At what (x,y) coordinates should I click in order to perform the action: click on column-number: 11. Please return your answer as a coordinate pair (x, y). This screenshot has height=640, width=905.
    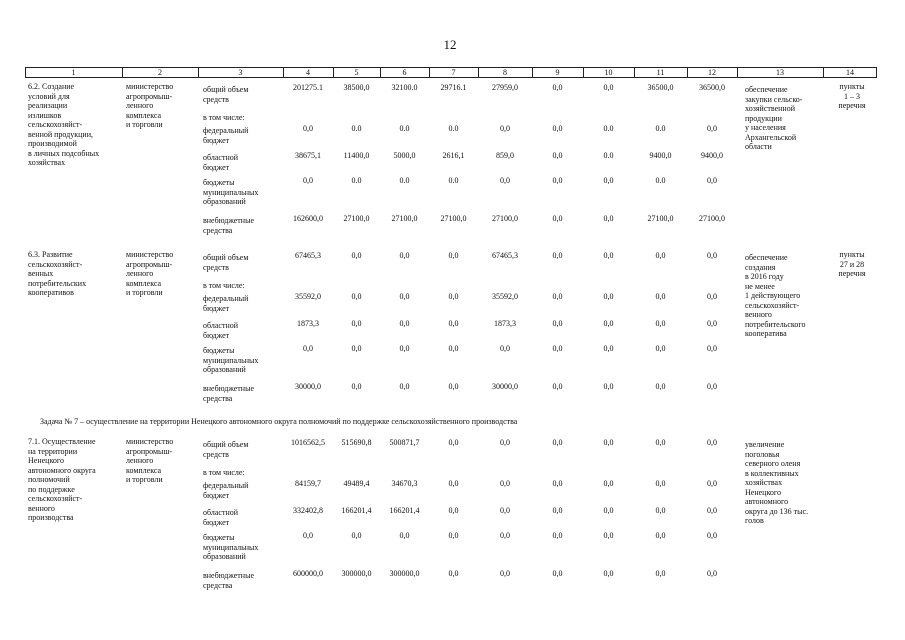
    Looking at the image, I should click on (660, 72).